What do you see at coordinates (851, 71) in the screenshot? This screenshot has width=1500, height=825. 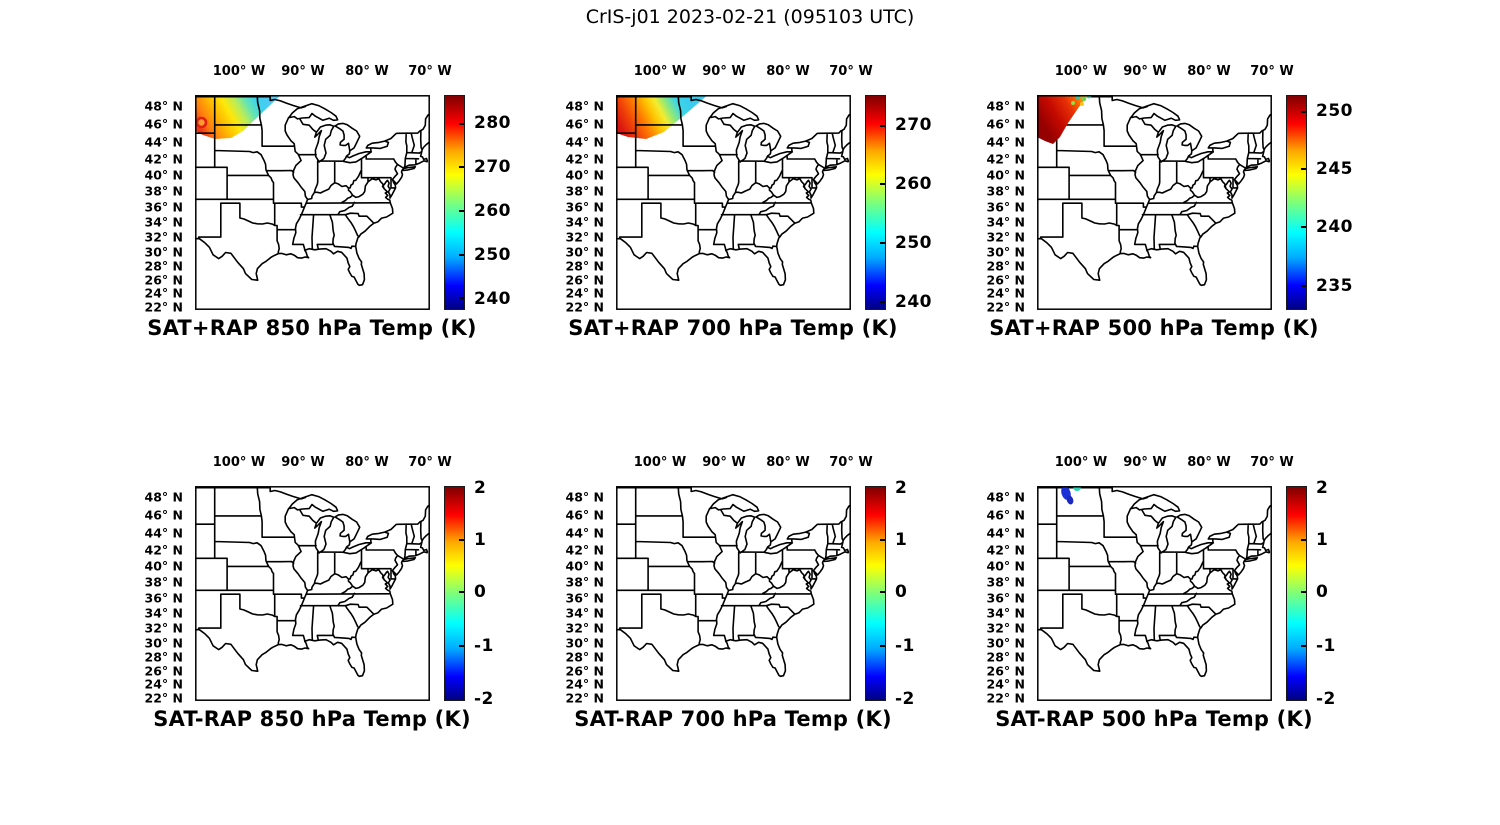 I see `lon-tick-label: 70° W` at bounding box center [851, 71].